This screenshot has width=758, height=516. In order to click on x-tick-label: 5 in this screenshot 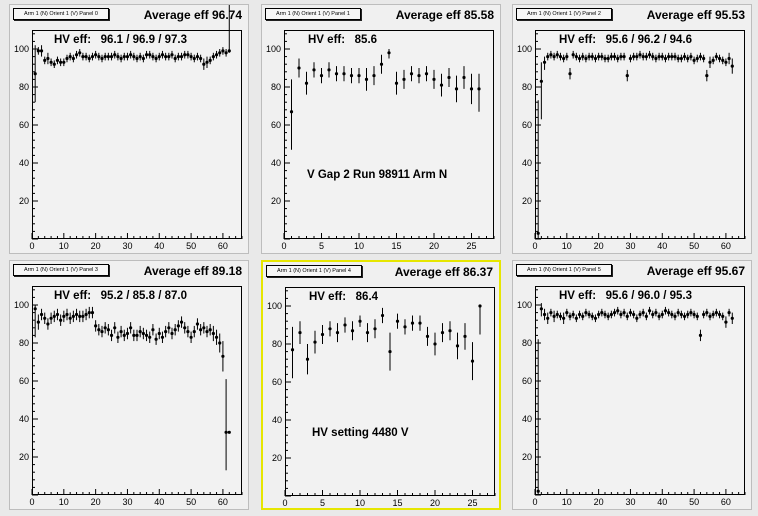, I will do `click(321, 246)`.